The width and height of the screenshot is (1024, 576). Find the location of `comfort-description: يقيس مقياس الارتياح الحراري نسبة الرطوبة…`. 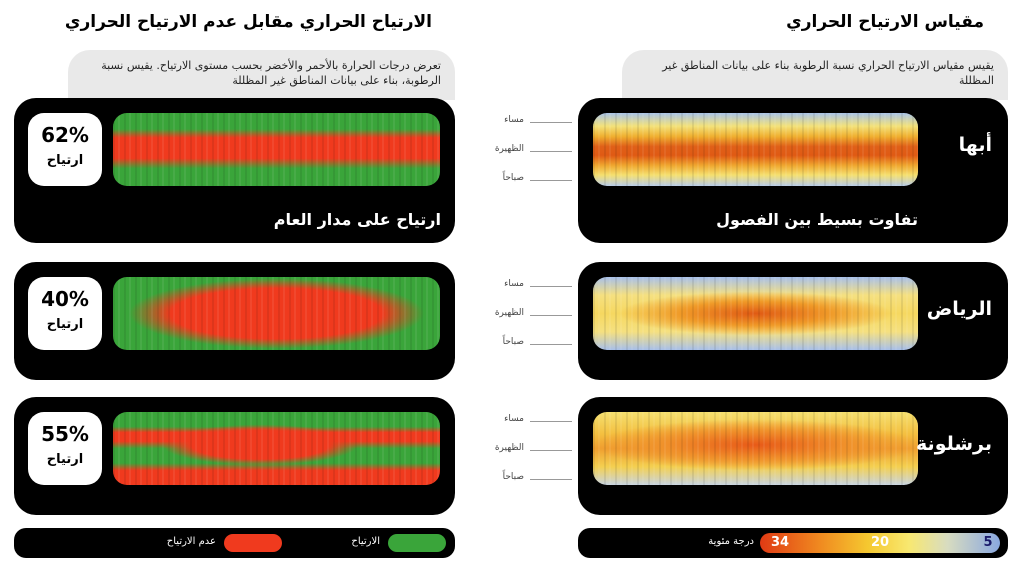

comfort-description: يقيس مقياس الارتياح الحراري نسبة الرطوبة… is located at coordinates (815, 75).